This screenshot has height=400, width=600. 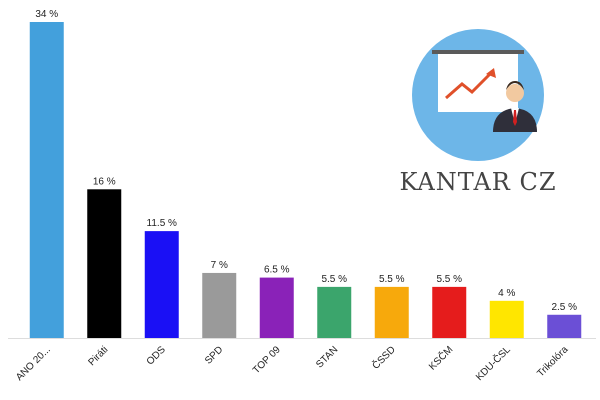 What do you see at coordinates (219, 265) in the screenshot?
I see `value-label: 7 %` at bounding box center [219, 265].